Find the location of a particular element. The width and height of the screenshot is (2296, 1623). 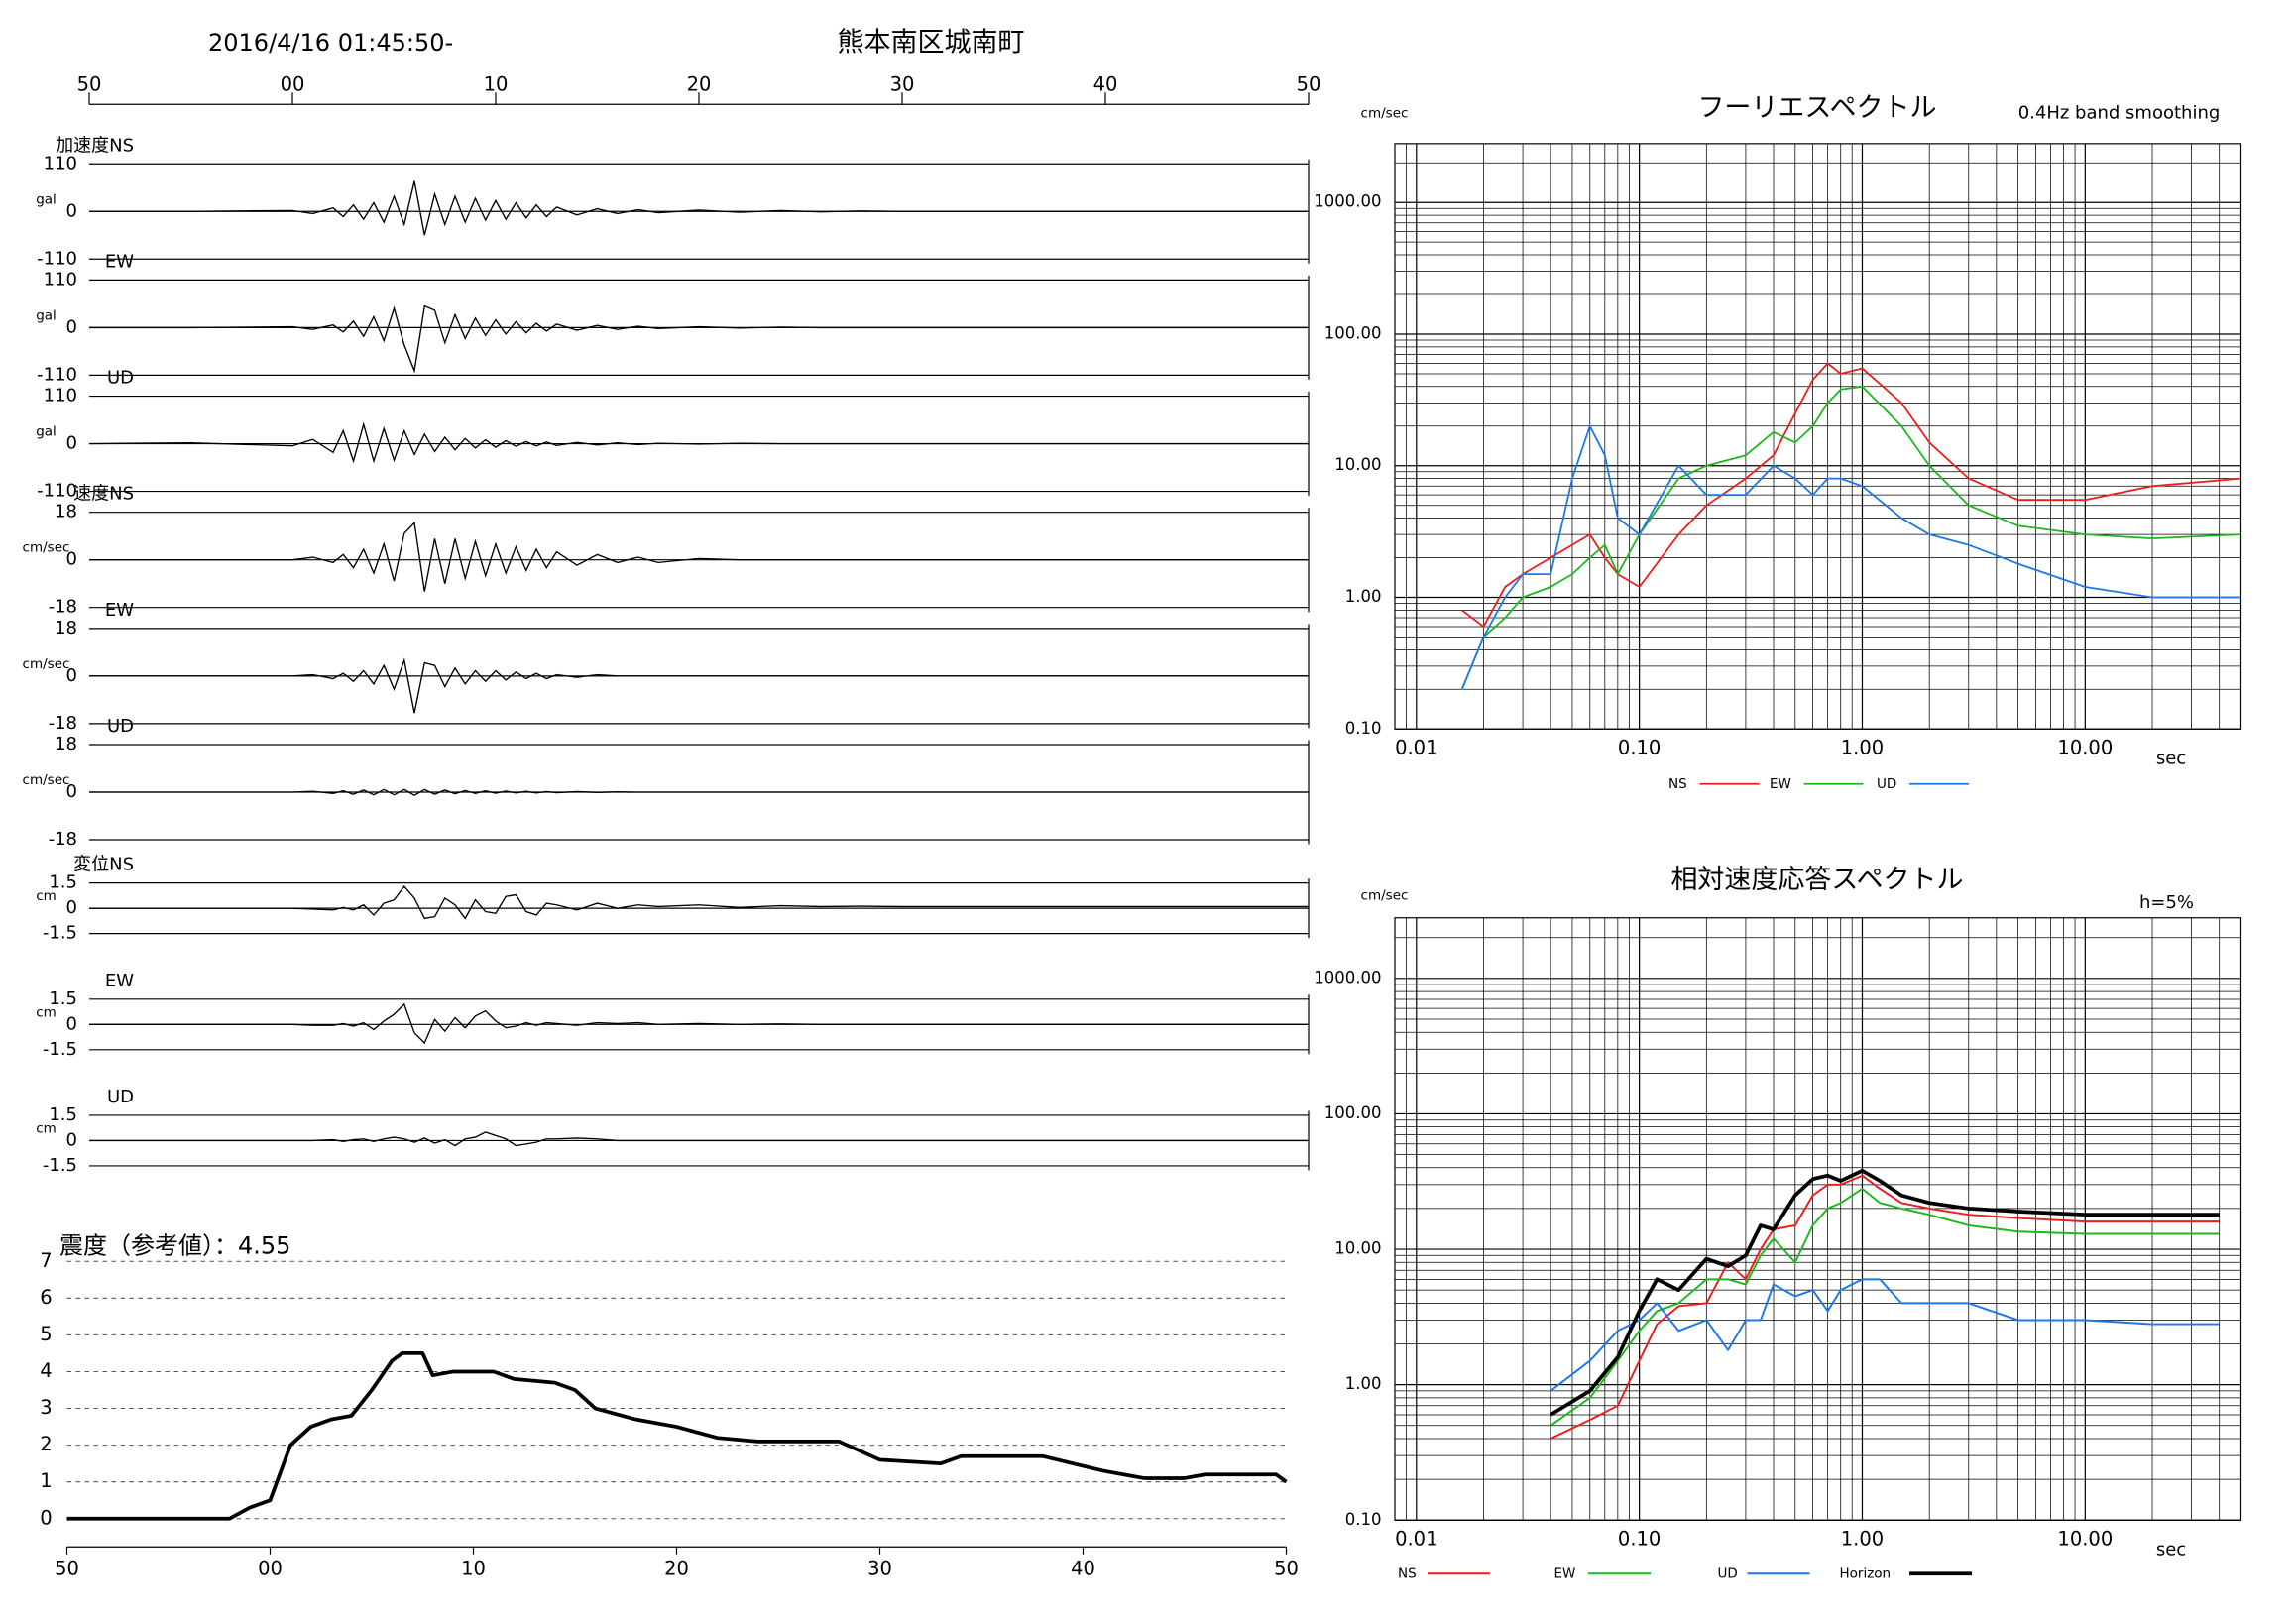

y-tick-label: 10.00 is located at coordinates (1357, 1248).